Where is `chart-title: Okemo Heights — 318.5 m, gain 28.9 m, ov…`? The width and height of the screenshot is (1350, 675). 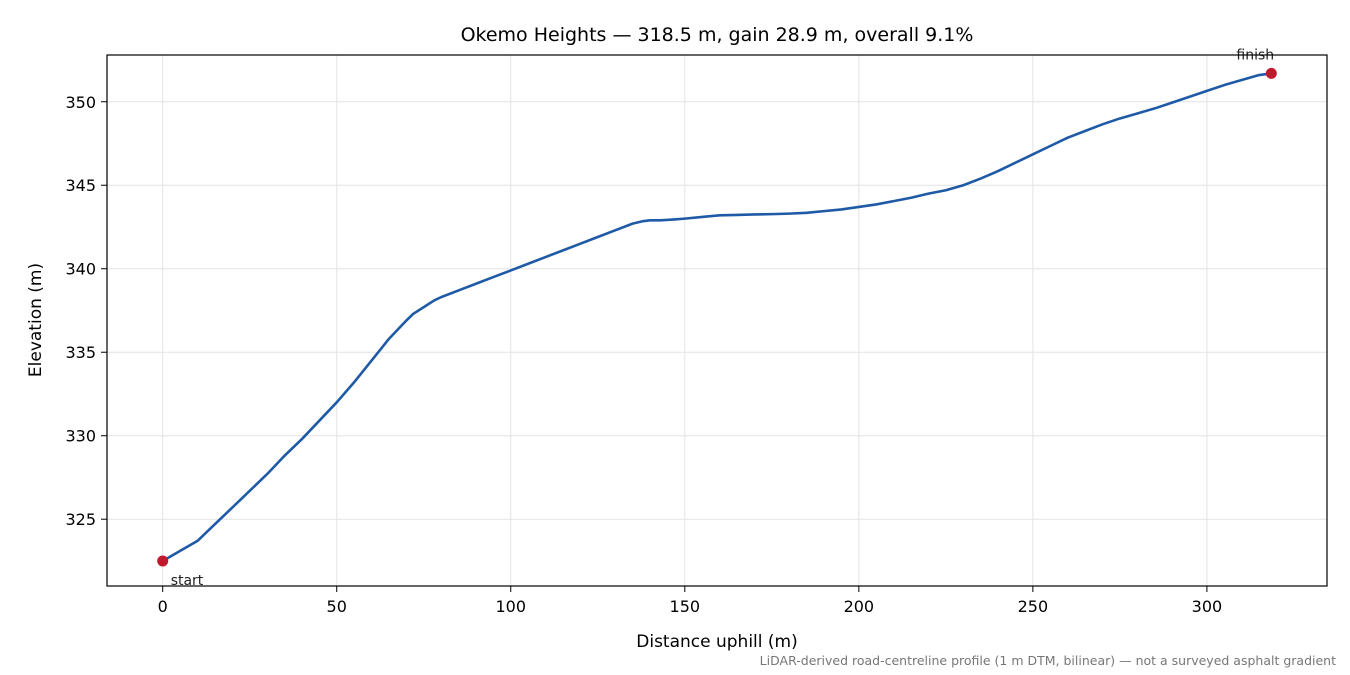 chart-title: Okemo Heights — 318.5 m, gain 28.9 m, ov… is located at coordinates (717, 35).